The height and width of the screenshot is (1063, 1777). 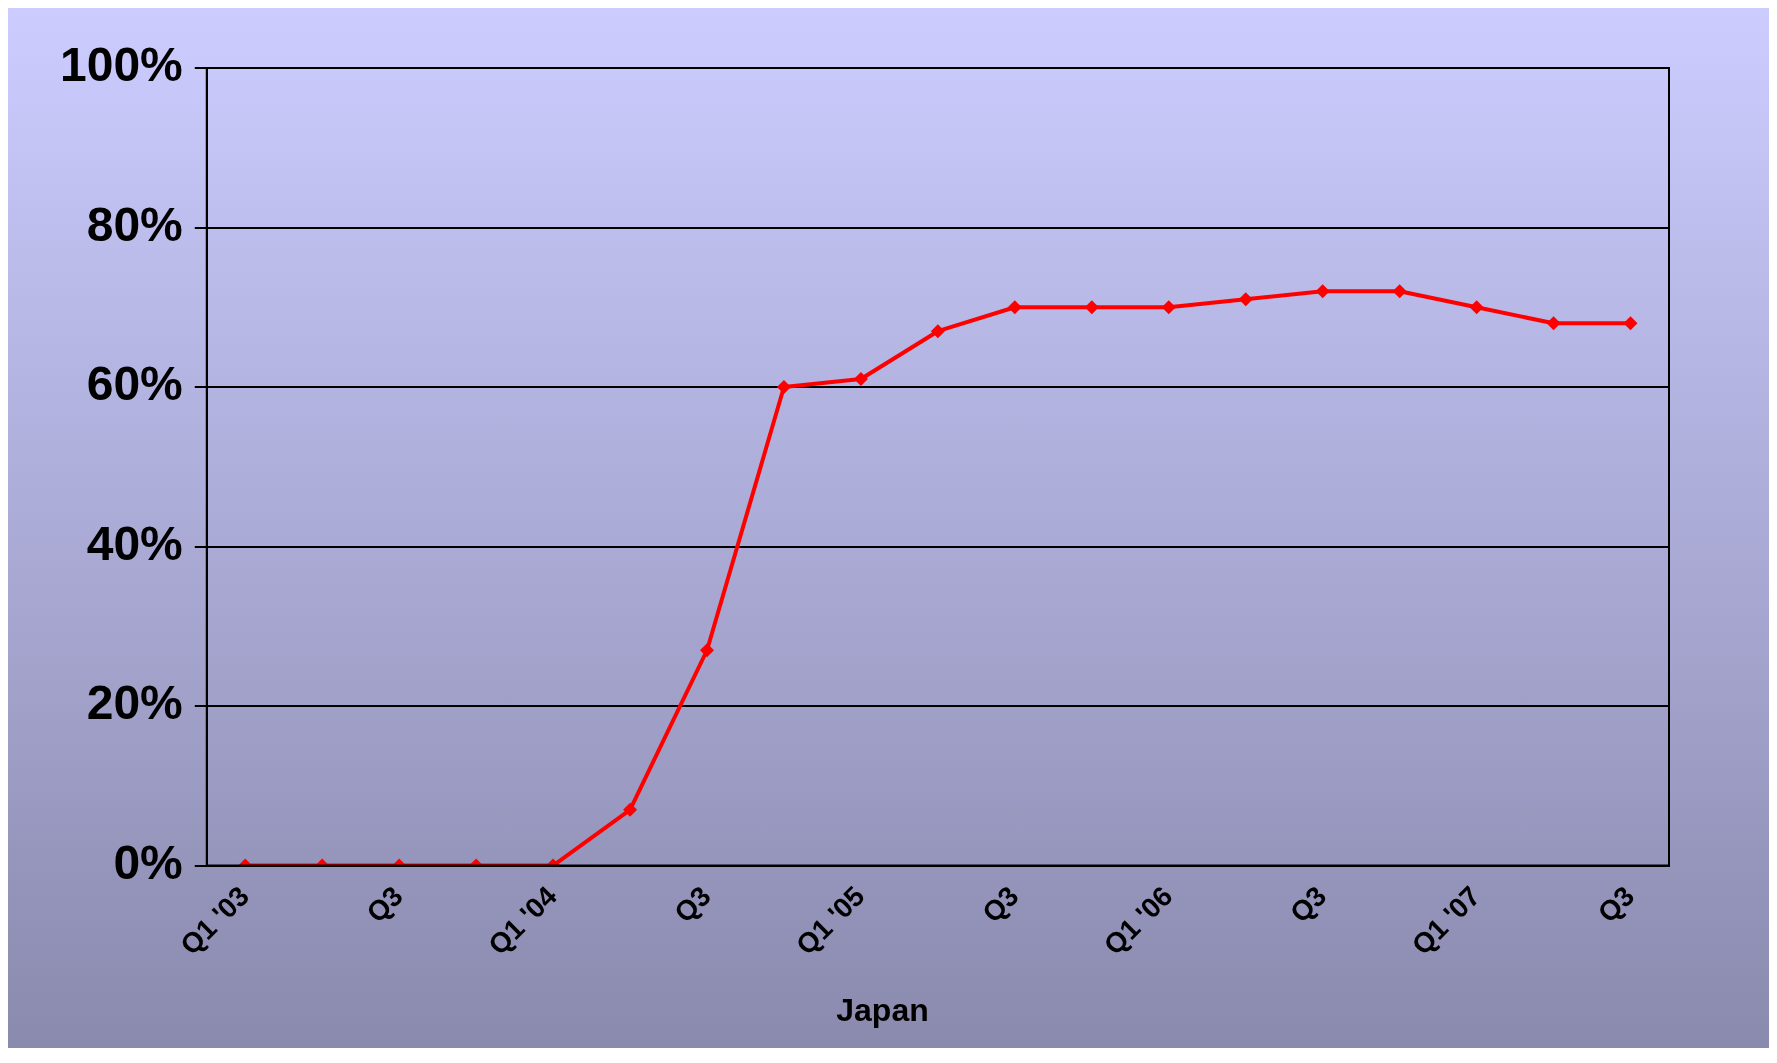 I want to click on x-tick-label: Q1 '04, so click(x=523, y=920).